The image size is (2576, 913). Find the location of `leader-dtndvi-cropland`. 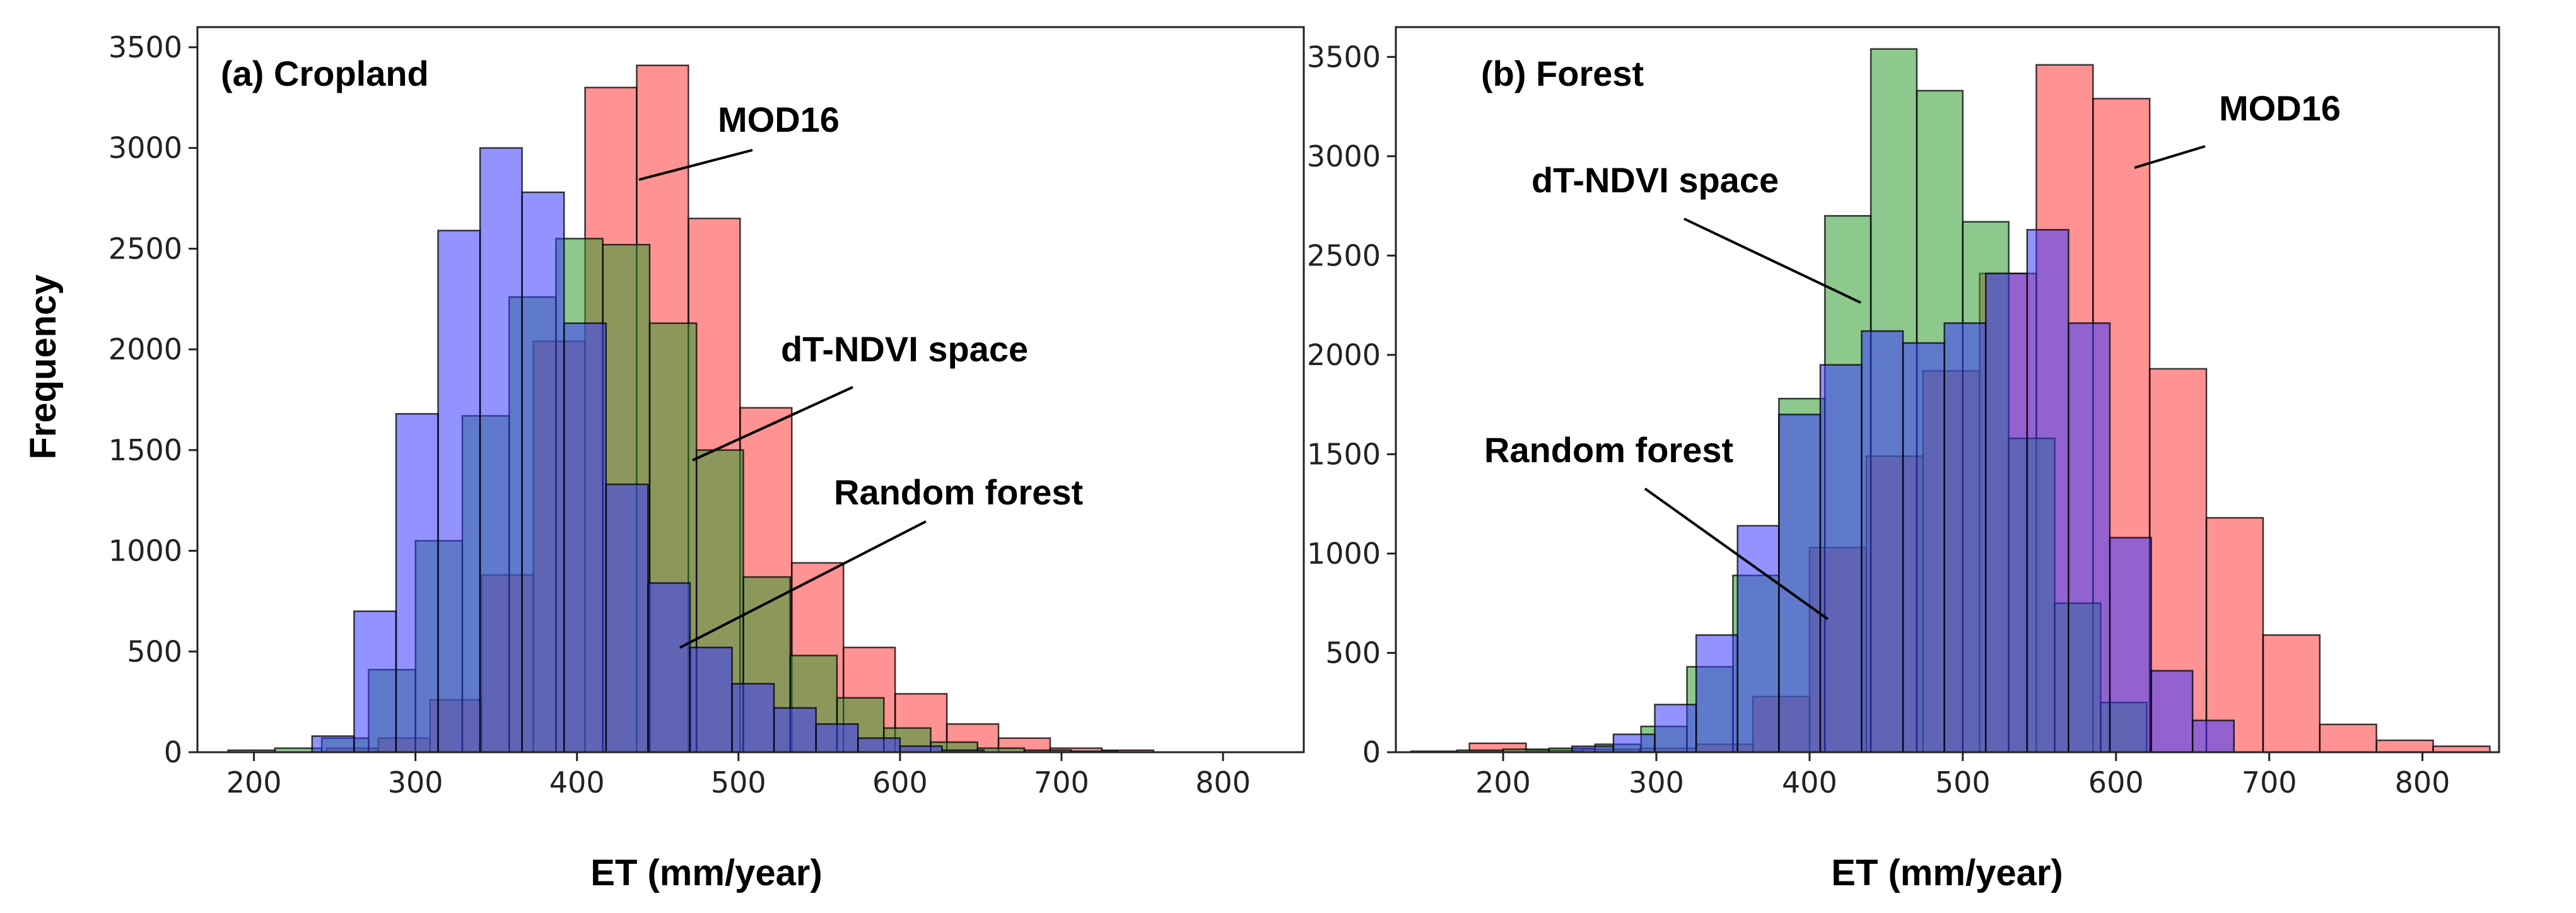

leader-dtndvi-cropland is located at coordinates (772, 424).